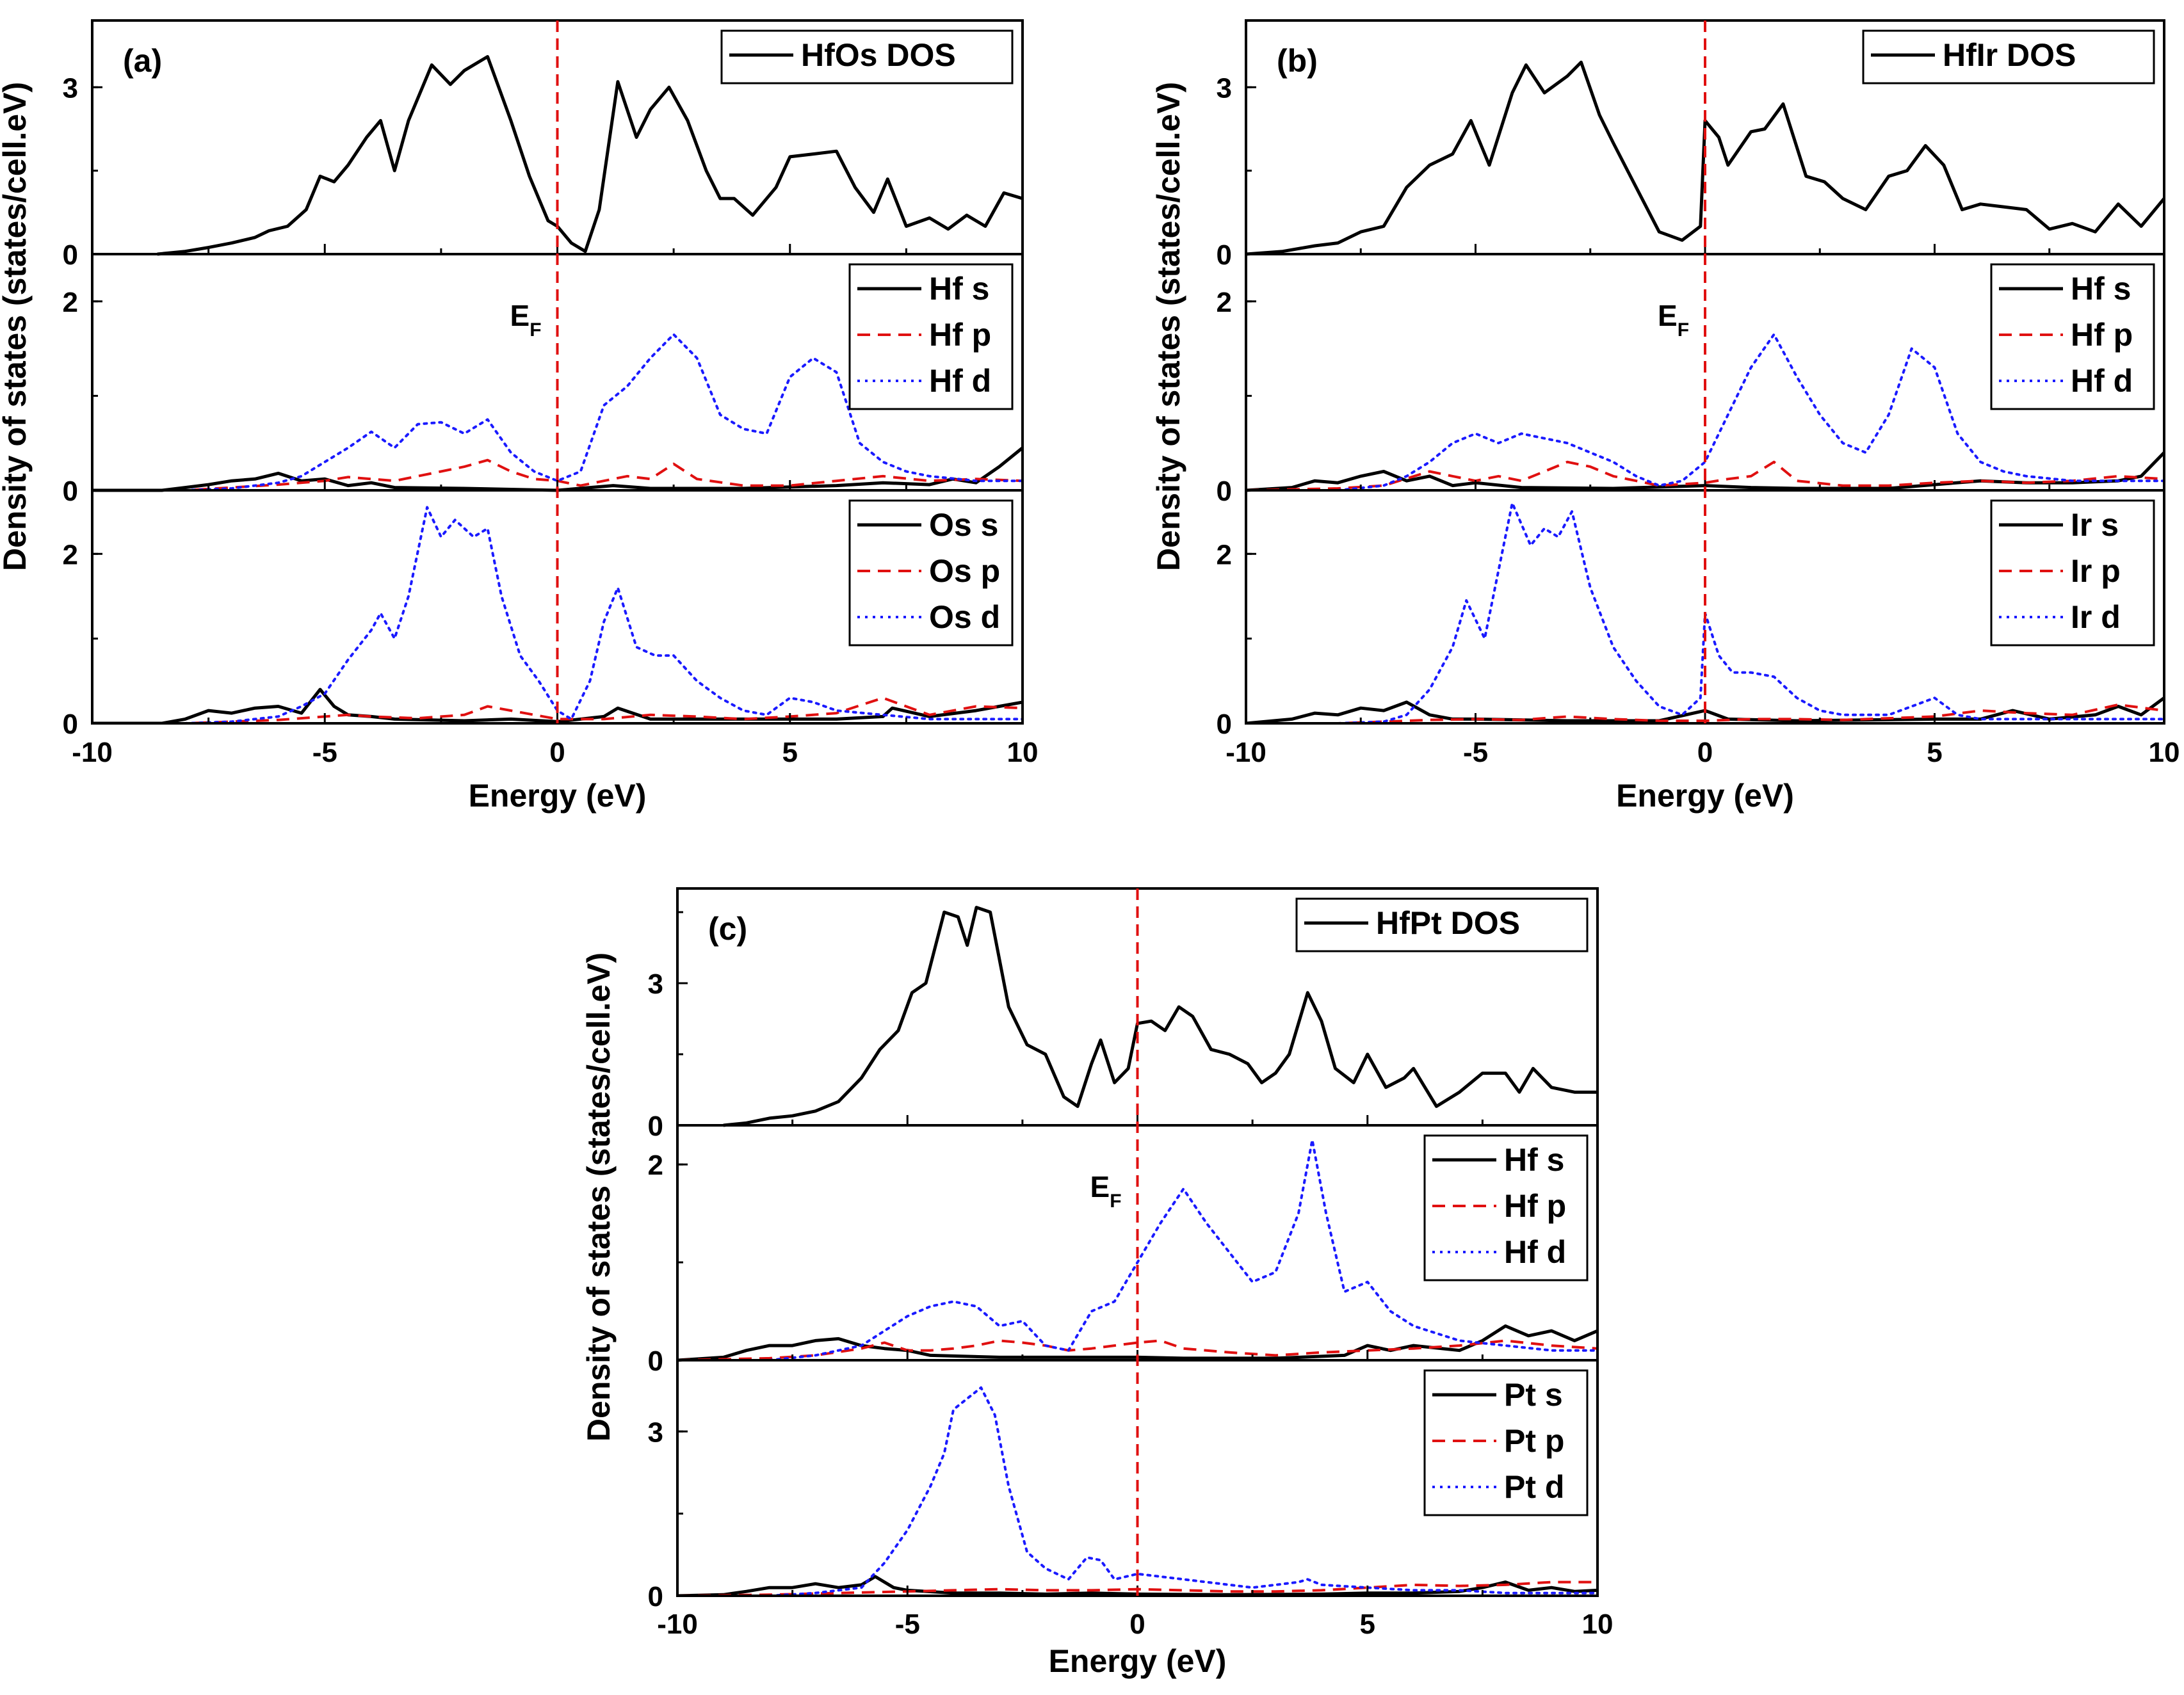 The height and width of the screenshot is (1695, 2184). Describe the element at coordinates (727, 929) in the screenshot. I see `panel-label: (c)` at that location.